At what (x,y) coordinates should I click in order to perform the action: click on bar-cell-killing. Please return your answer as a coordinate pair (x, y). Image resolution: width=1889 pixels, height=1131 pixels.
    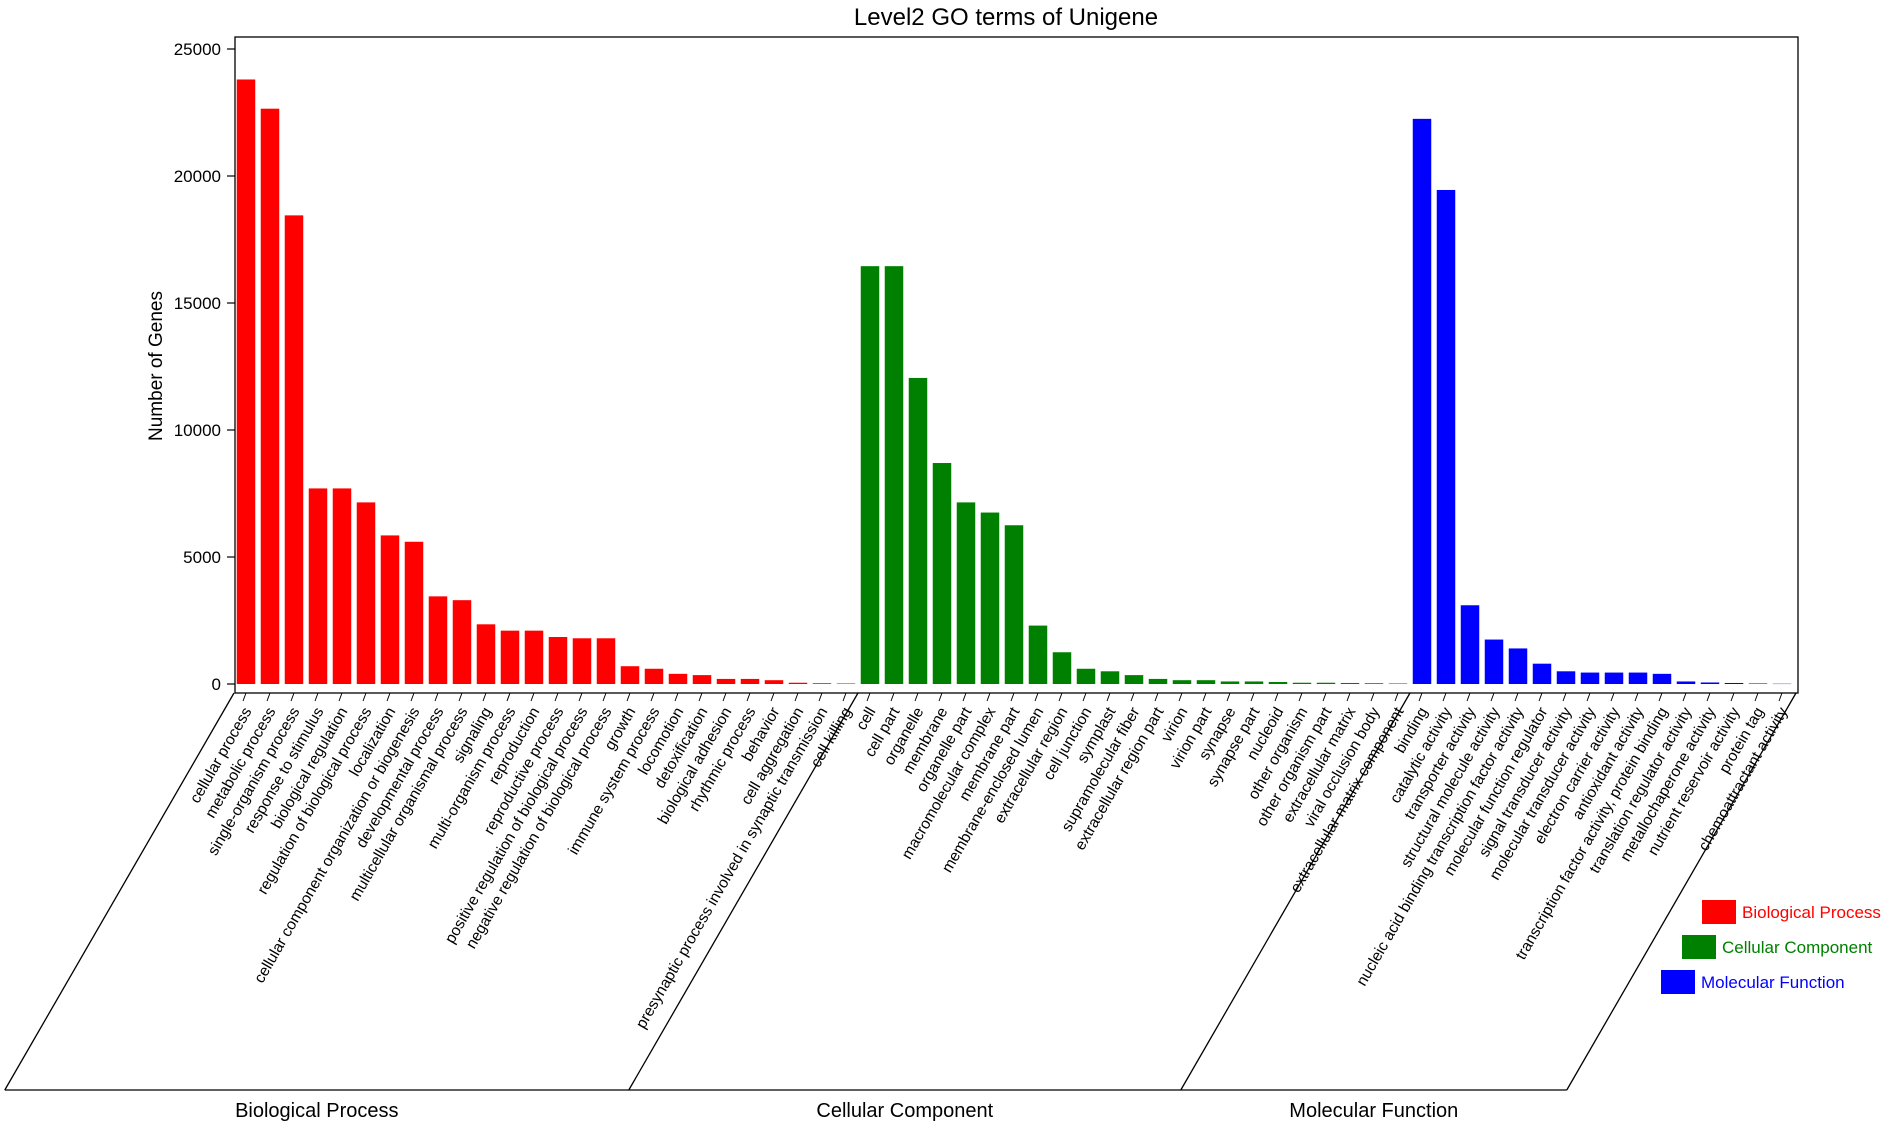
    Looking at the image, I should click on (846, 683).